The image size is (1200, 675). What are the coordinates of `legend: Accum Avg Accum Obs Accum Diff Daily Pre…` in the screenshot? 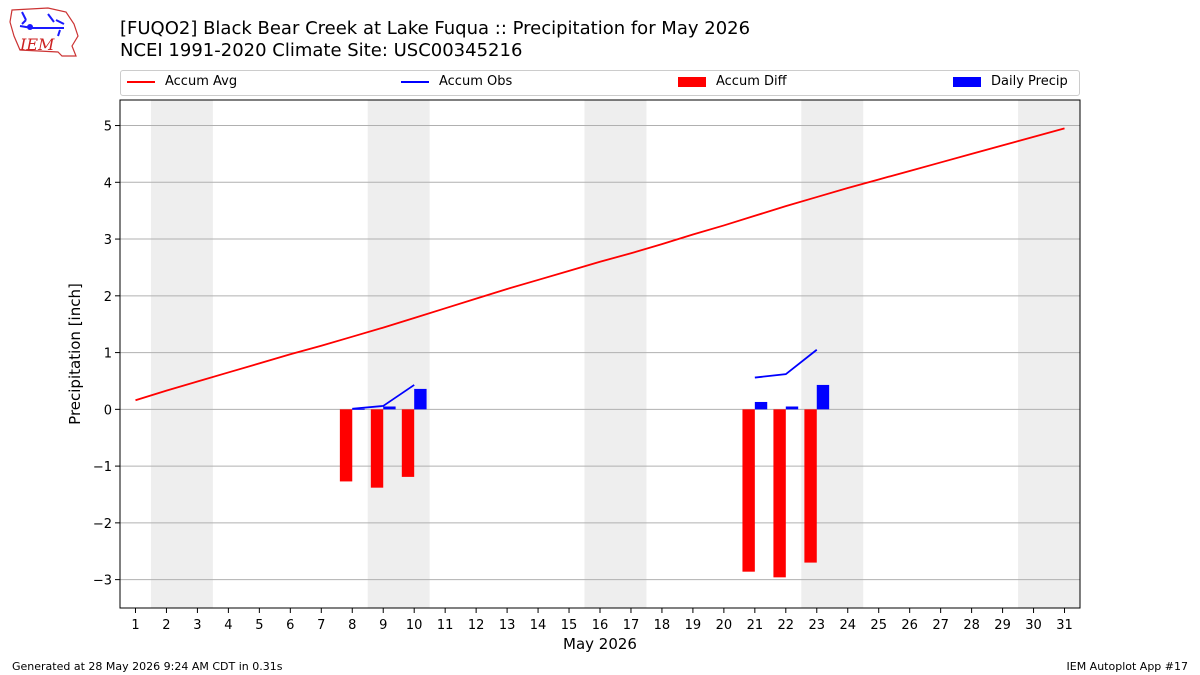 It's located at (600, 83).